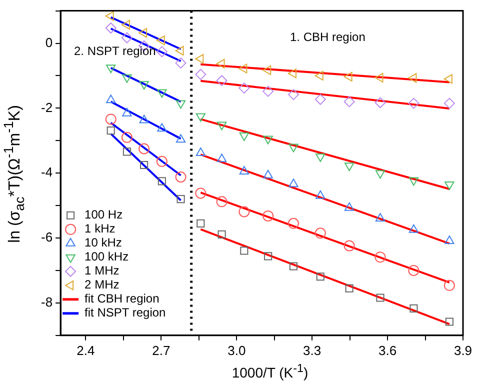  I want to click on legend-label: 1 kHz, so click(100, 229).